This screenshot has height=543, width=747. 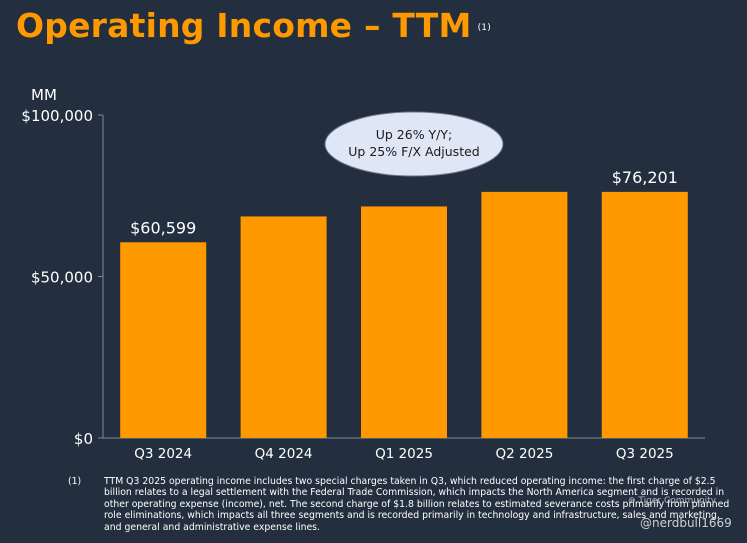 I want to click on annotation-ellipse, so click(x=414, y=144).